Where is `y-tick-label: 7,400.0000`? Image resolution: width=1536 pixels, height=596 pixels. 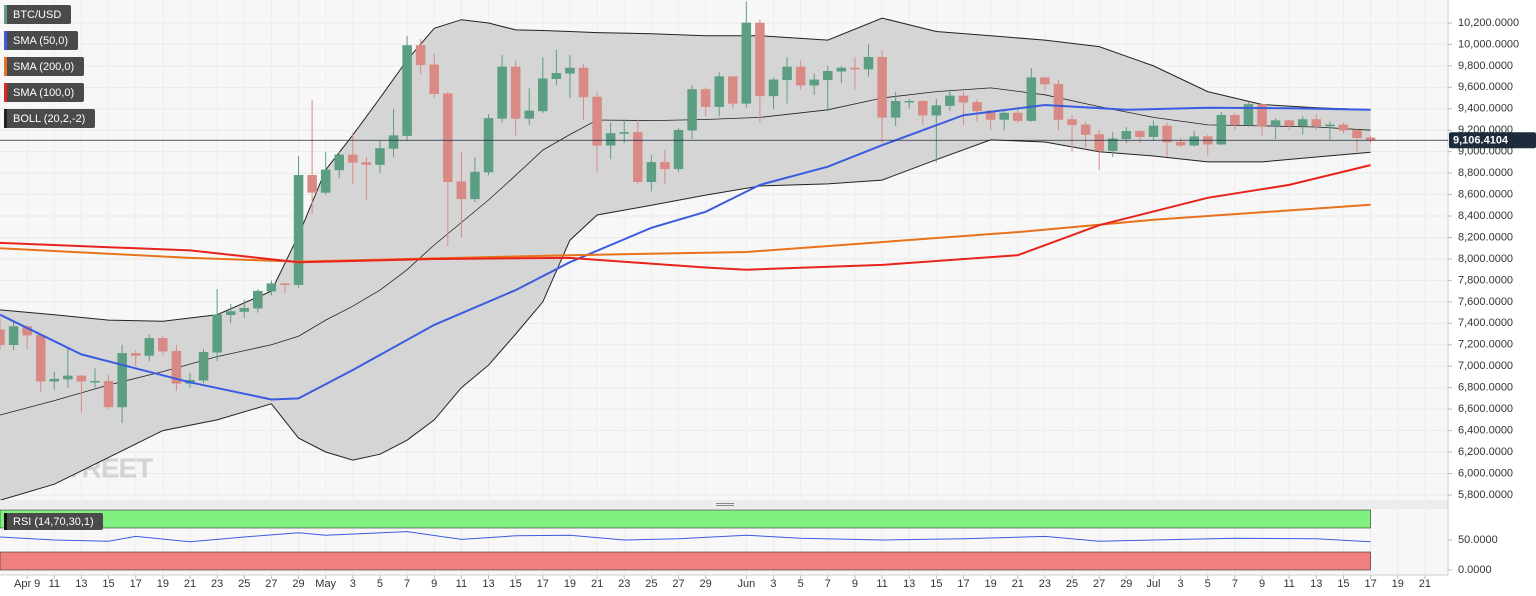
y-tick-label: 7,400.0000 is located at coordinates (1485, 323).